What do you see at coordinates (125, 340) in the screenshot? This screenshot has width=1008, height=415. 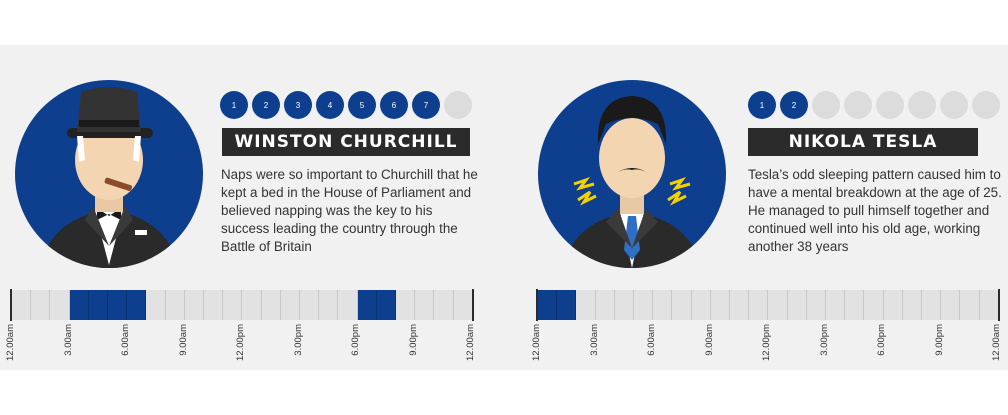 I see `churchill-time-tick: 6.00am` at bounding box center [125, 340].